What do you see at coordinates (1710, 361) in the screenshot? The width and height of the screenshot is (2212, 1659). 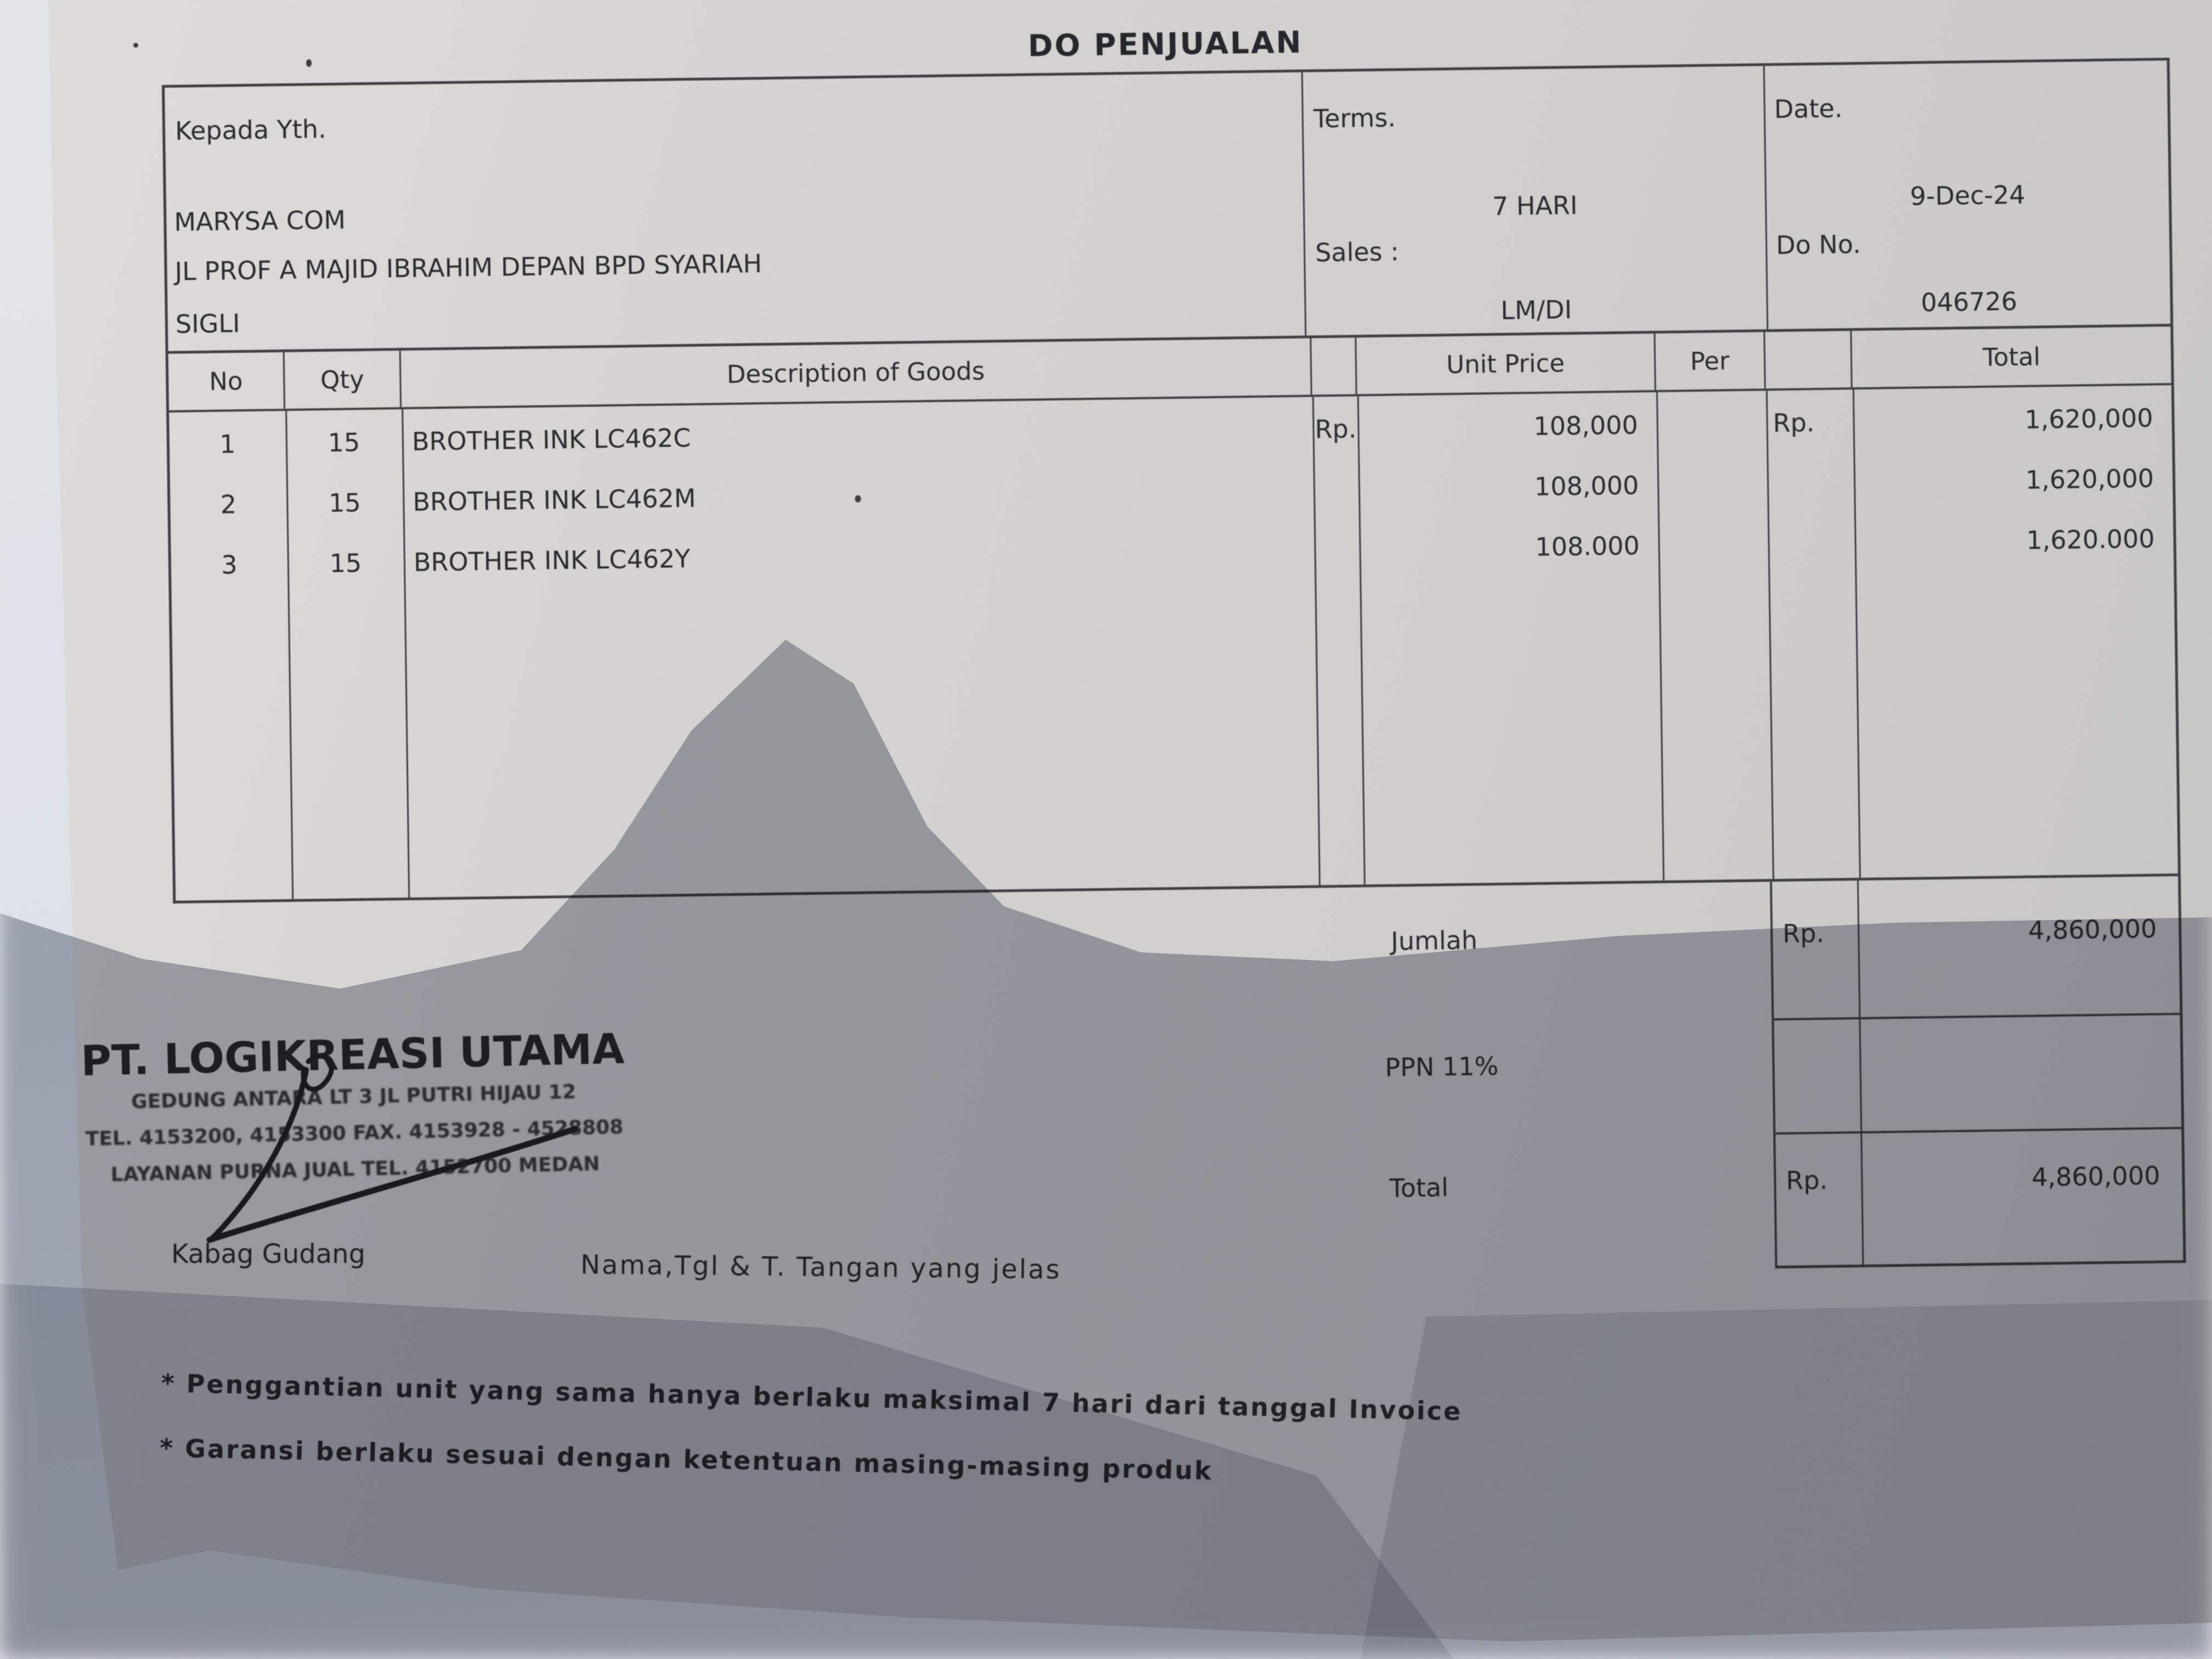 I see `header-per: Per` at bounding box center [1710, 361].